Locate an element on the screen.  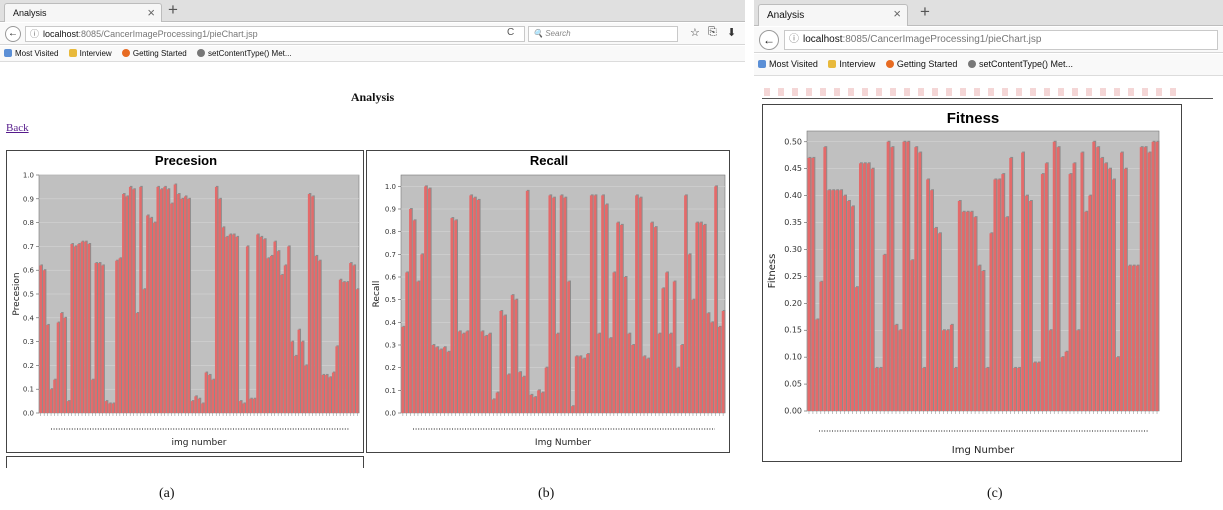
y-tick-label: 0.15 is located at coordinates (793, 330).